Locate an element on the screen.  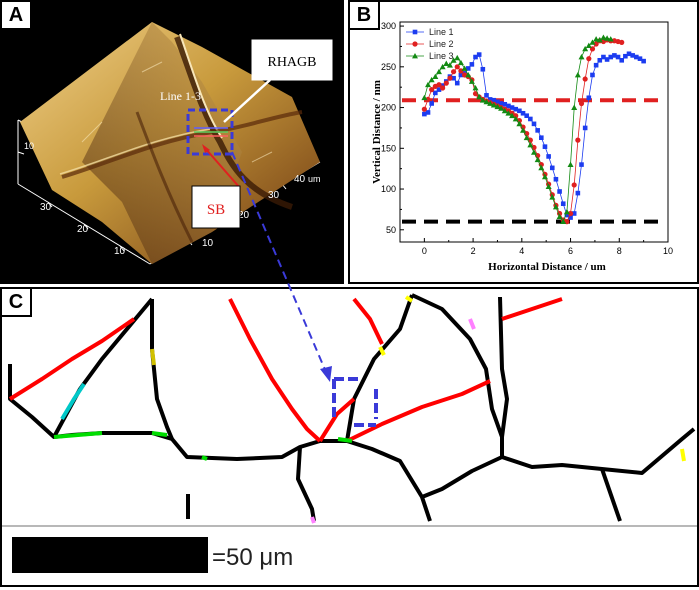
afm-axis-unit: um is located at coordinates (314, 179).